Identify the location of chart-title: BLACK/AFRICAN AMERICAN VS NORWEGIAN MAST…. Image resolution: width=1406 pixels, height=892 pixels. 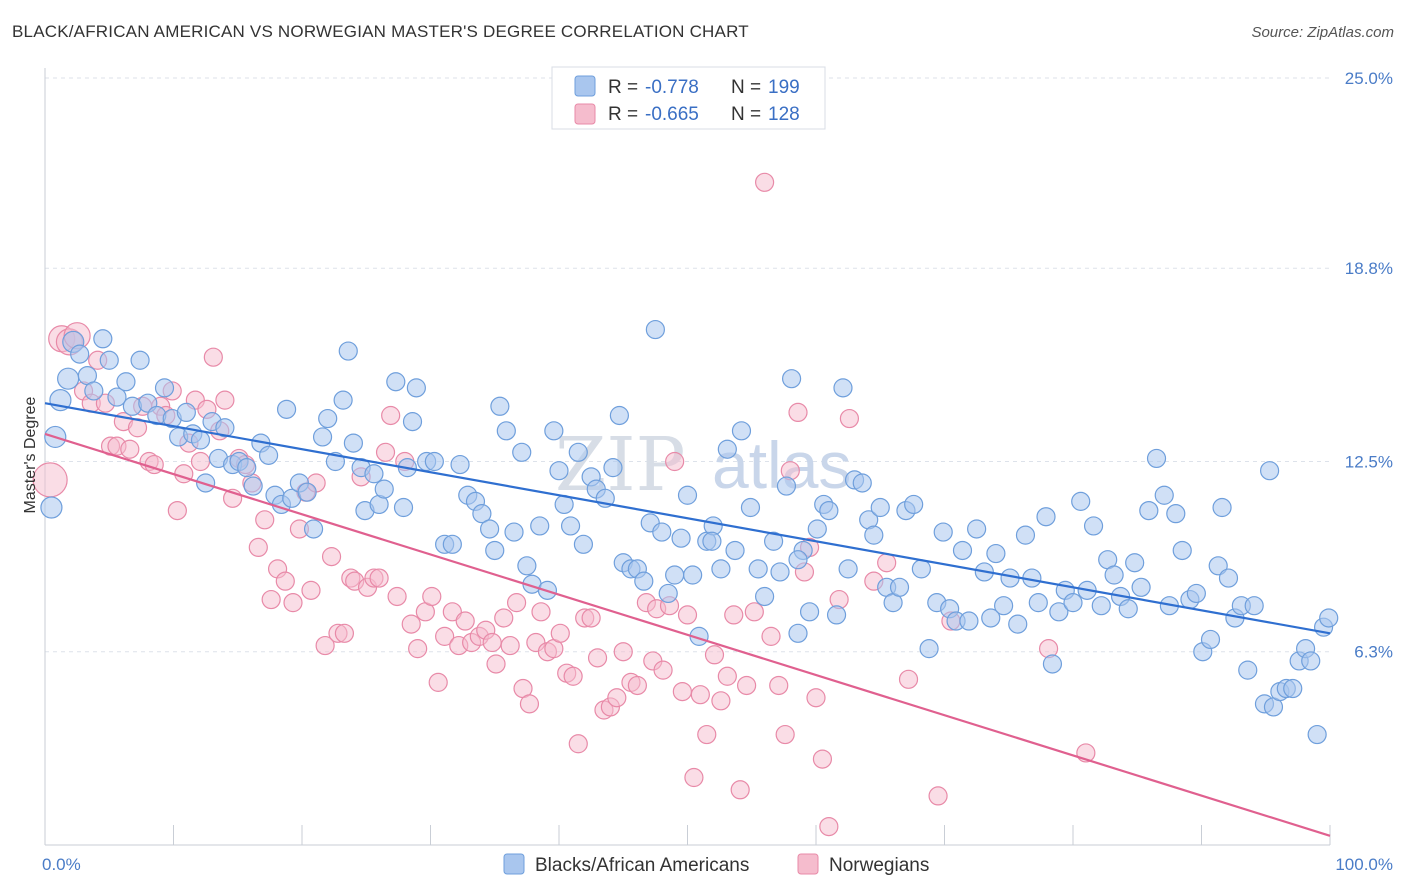
(380, 31).